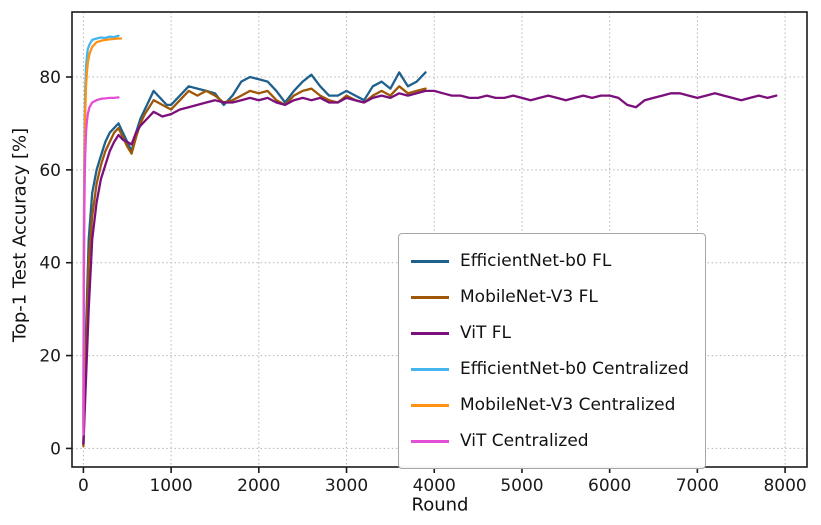 The image size is (821, 525). What do you see at coordinates (550, 333) in the screenshot?
I see `legend-item: ViT FL` at bounding box center [550, 333].